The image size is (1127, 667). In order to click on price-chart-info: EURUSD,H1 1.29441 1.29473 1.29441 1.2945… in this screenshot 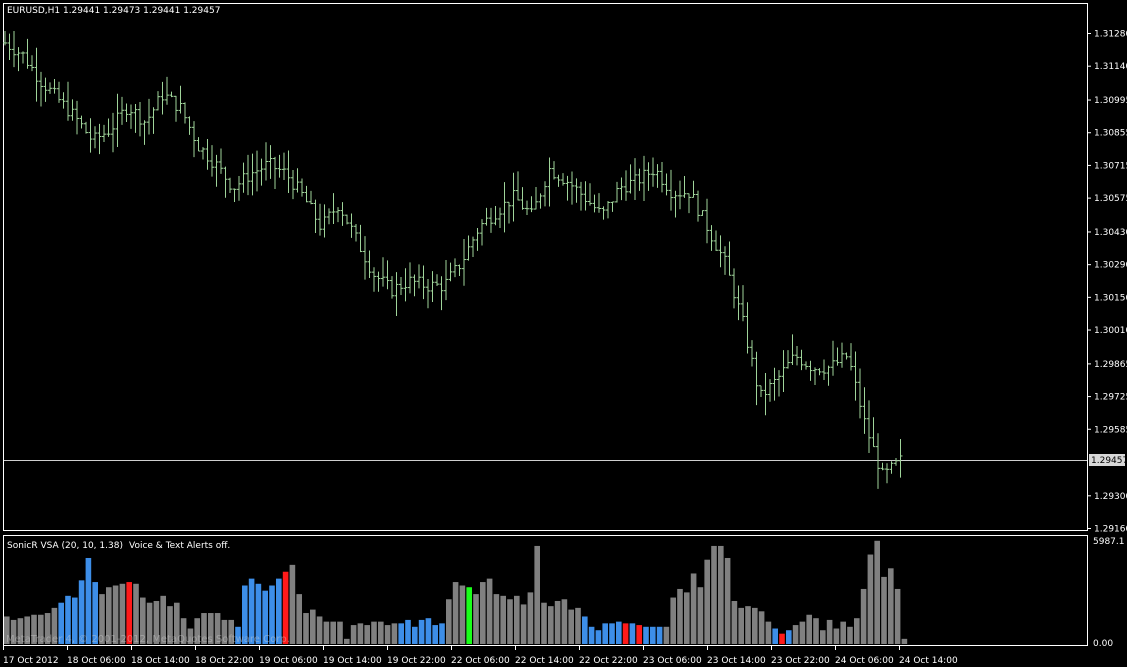, I will do `click(113, 11)`.